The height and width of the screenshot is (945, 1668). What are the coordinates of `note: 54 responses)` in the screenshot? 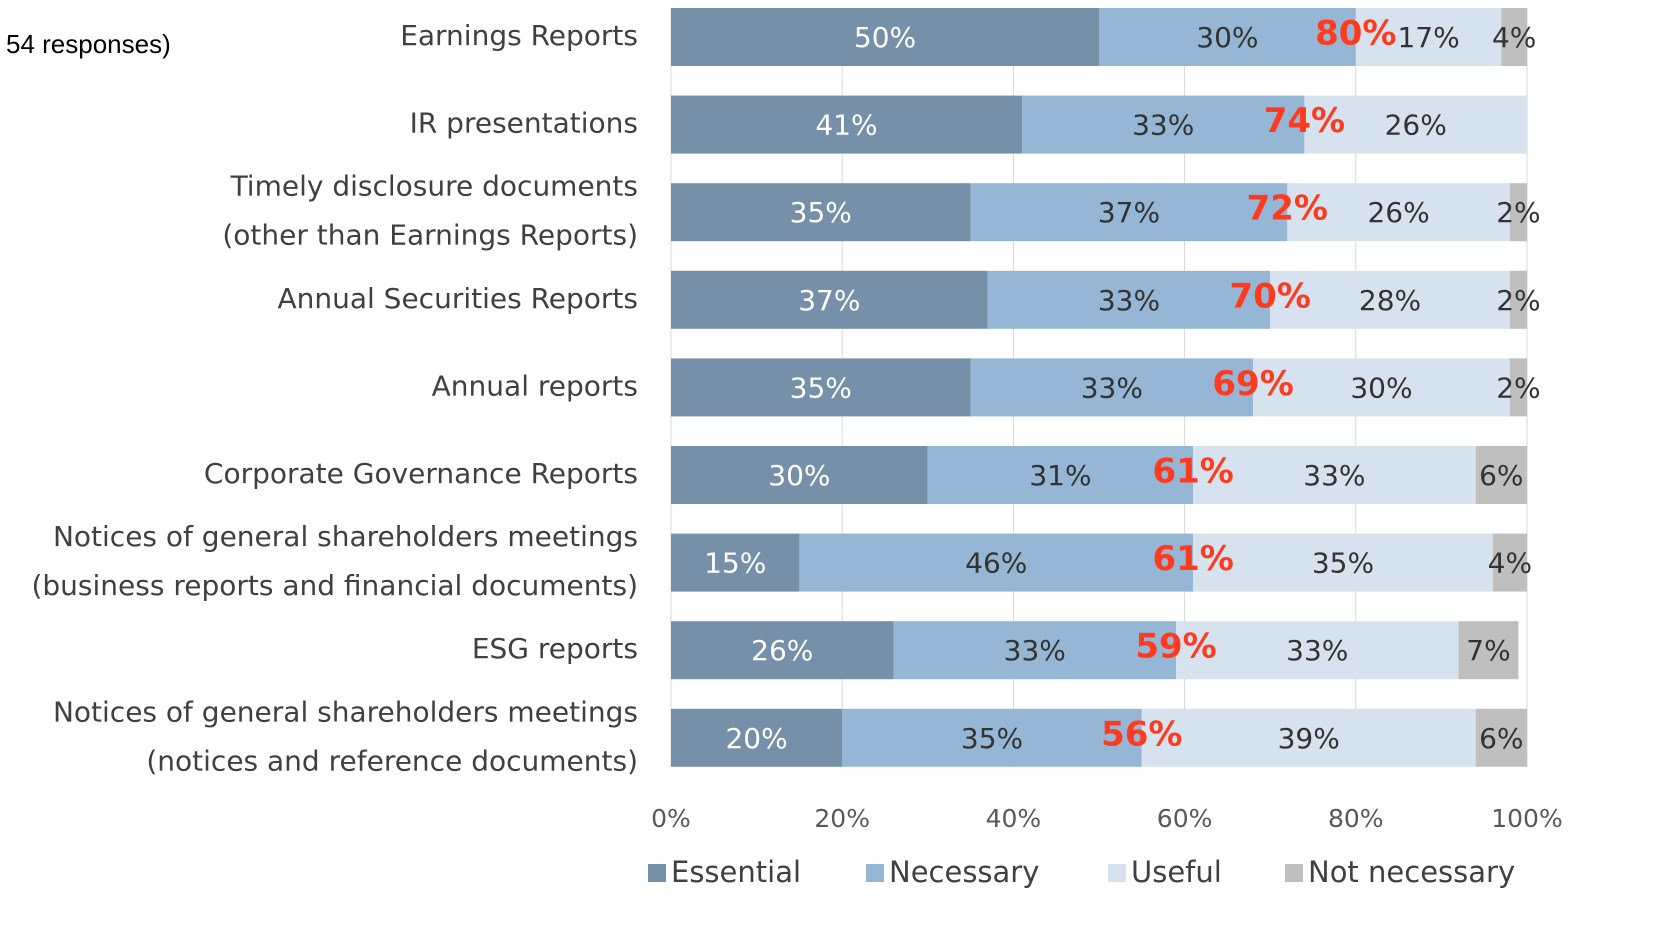 It's located at (88, 44).